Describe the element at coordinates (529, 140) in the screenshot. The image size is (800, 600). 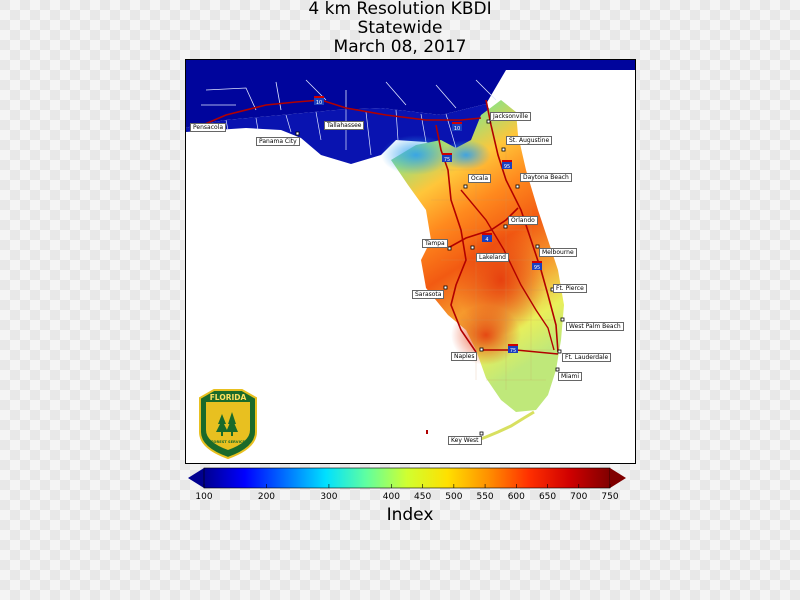
I see `city-label-st-augustine: St. Augustine` at that location.